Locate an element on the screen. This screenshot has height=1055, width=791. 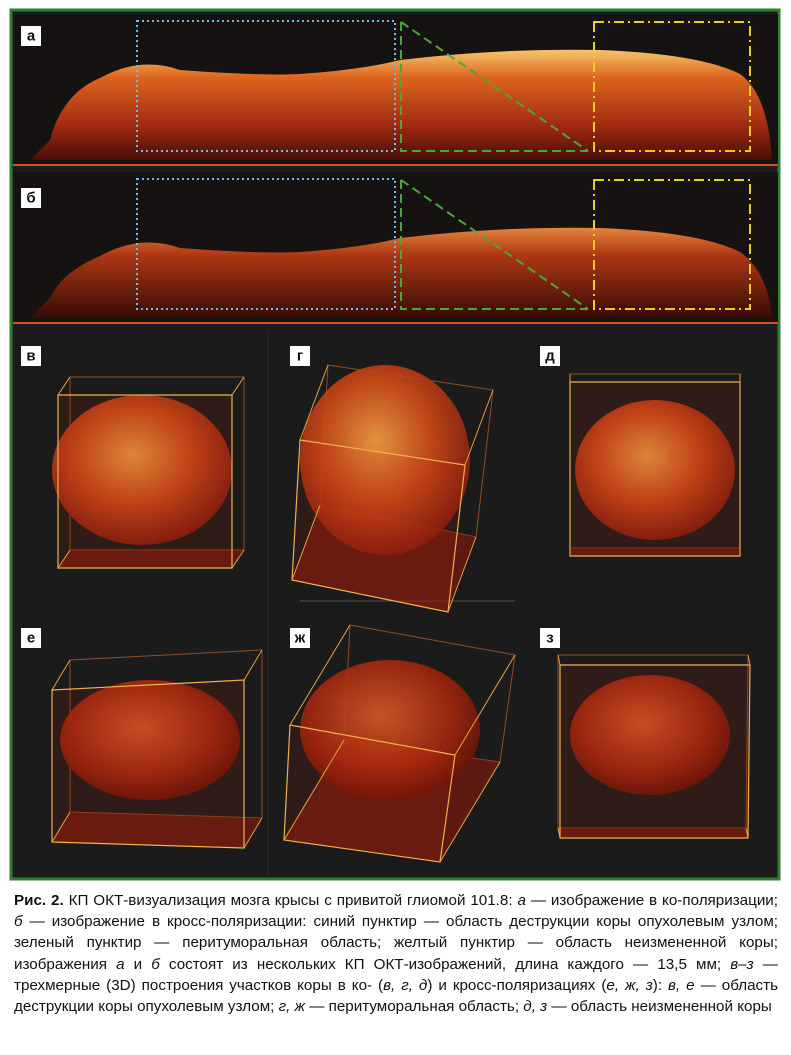
caption-ref: в, е is located at coordinates (681, 985).